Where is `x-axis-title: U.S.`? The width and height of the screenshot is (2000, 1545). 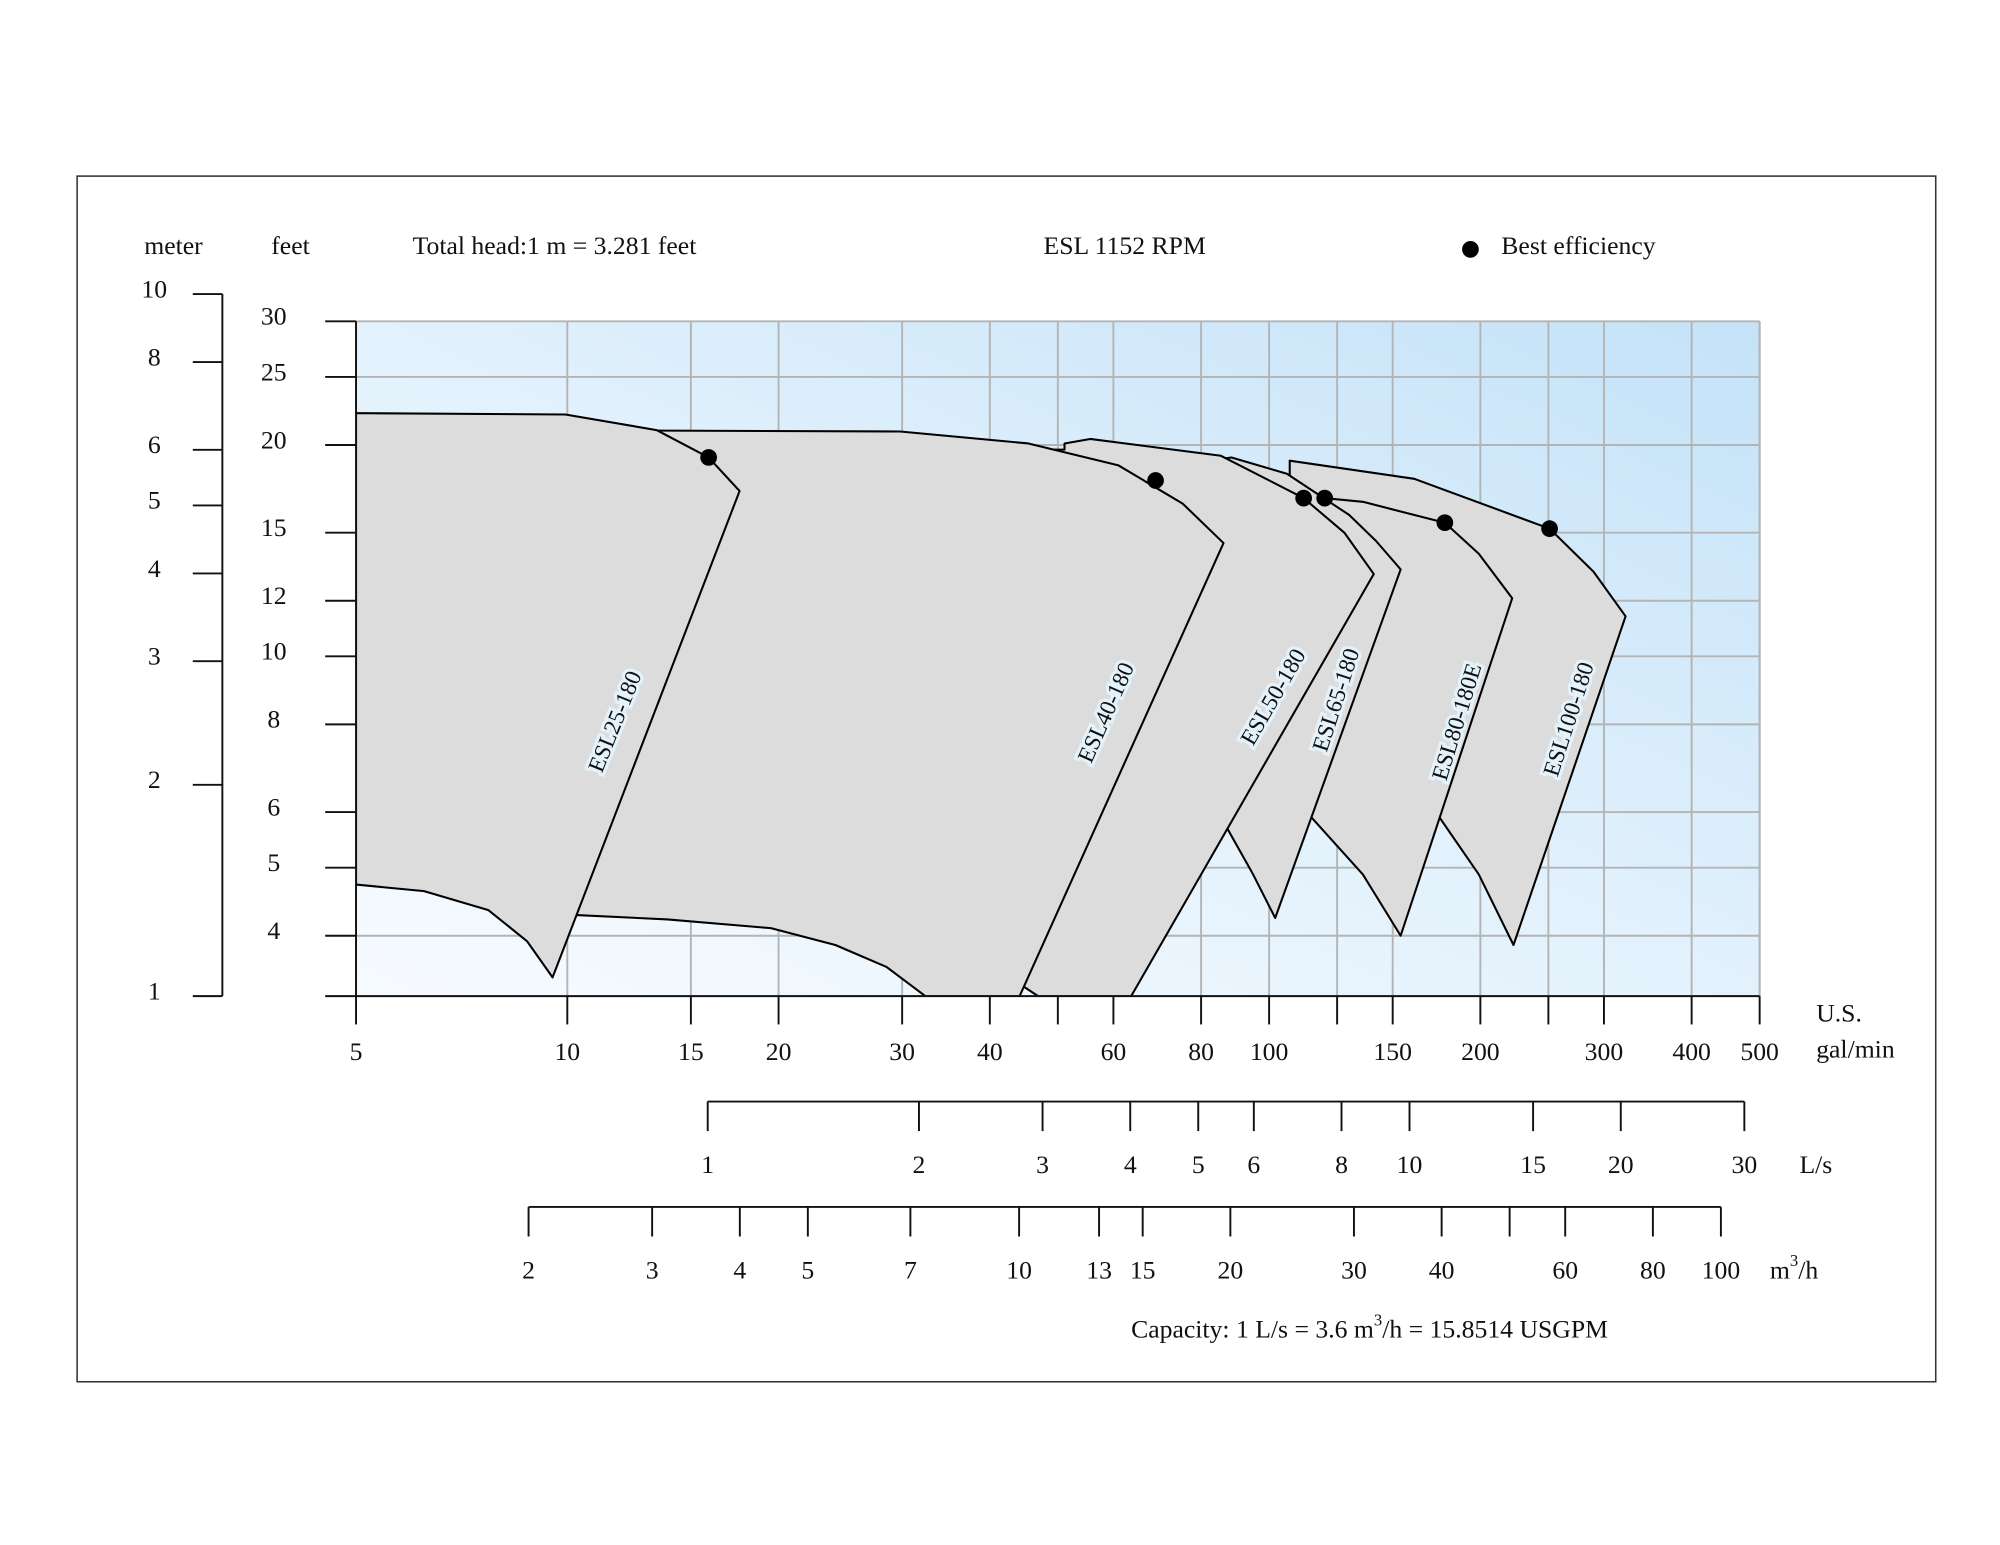 x-axis-title: U.S. is located at coordinates (1839, 1012).